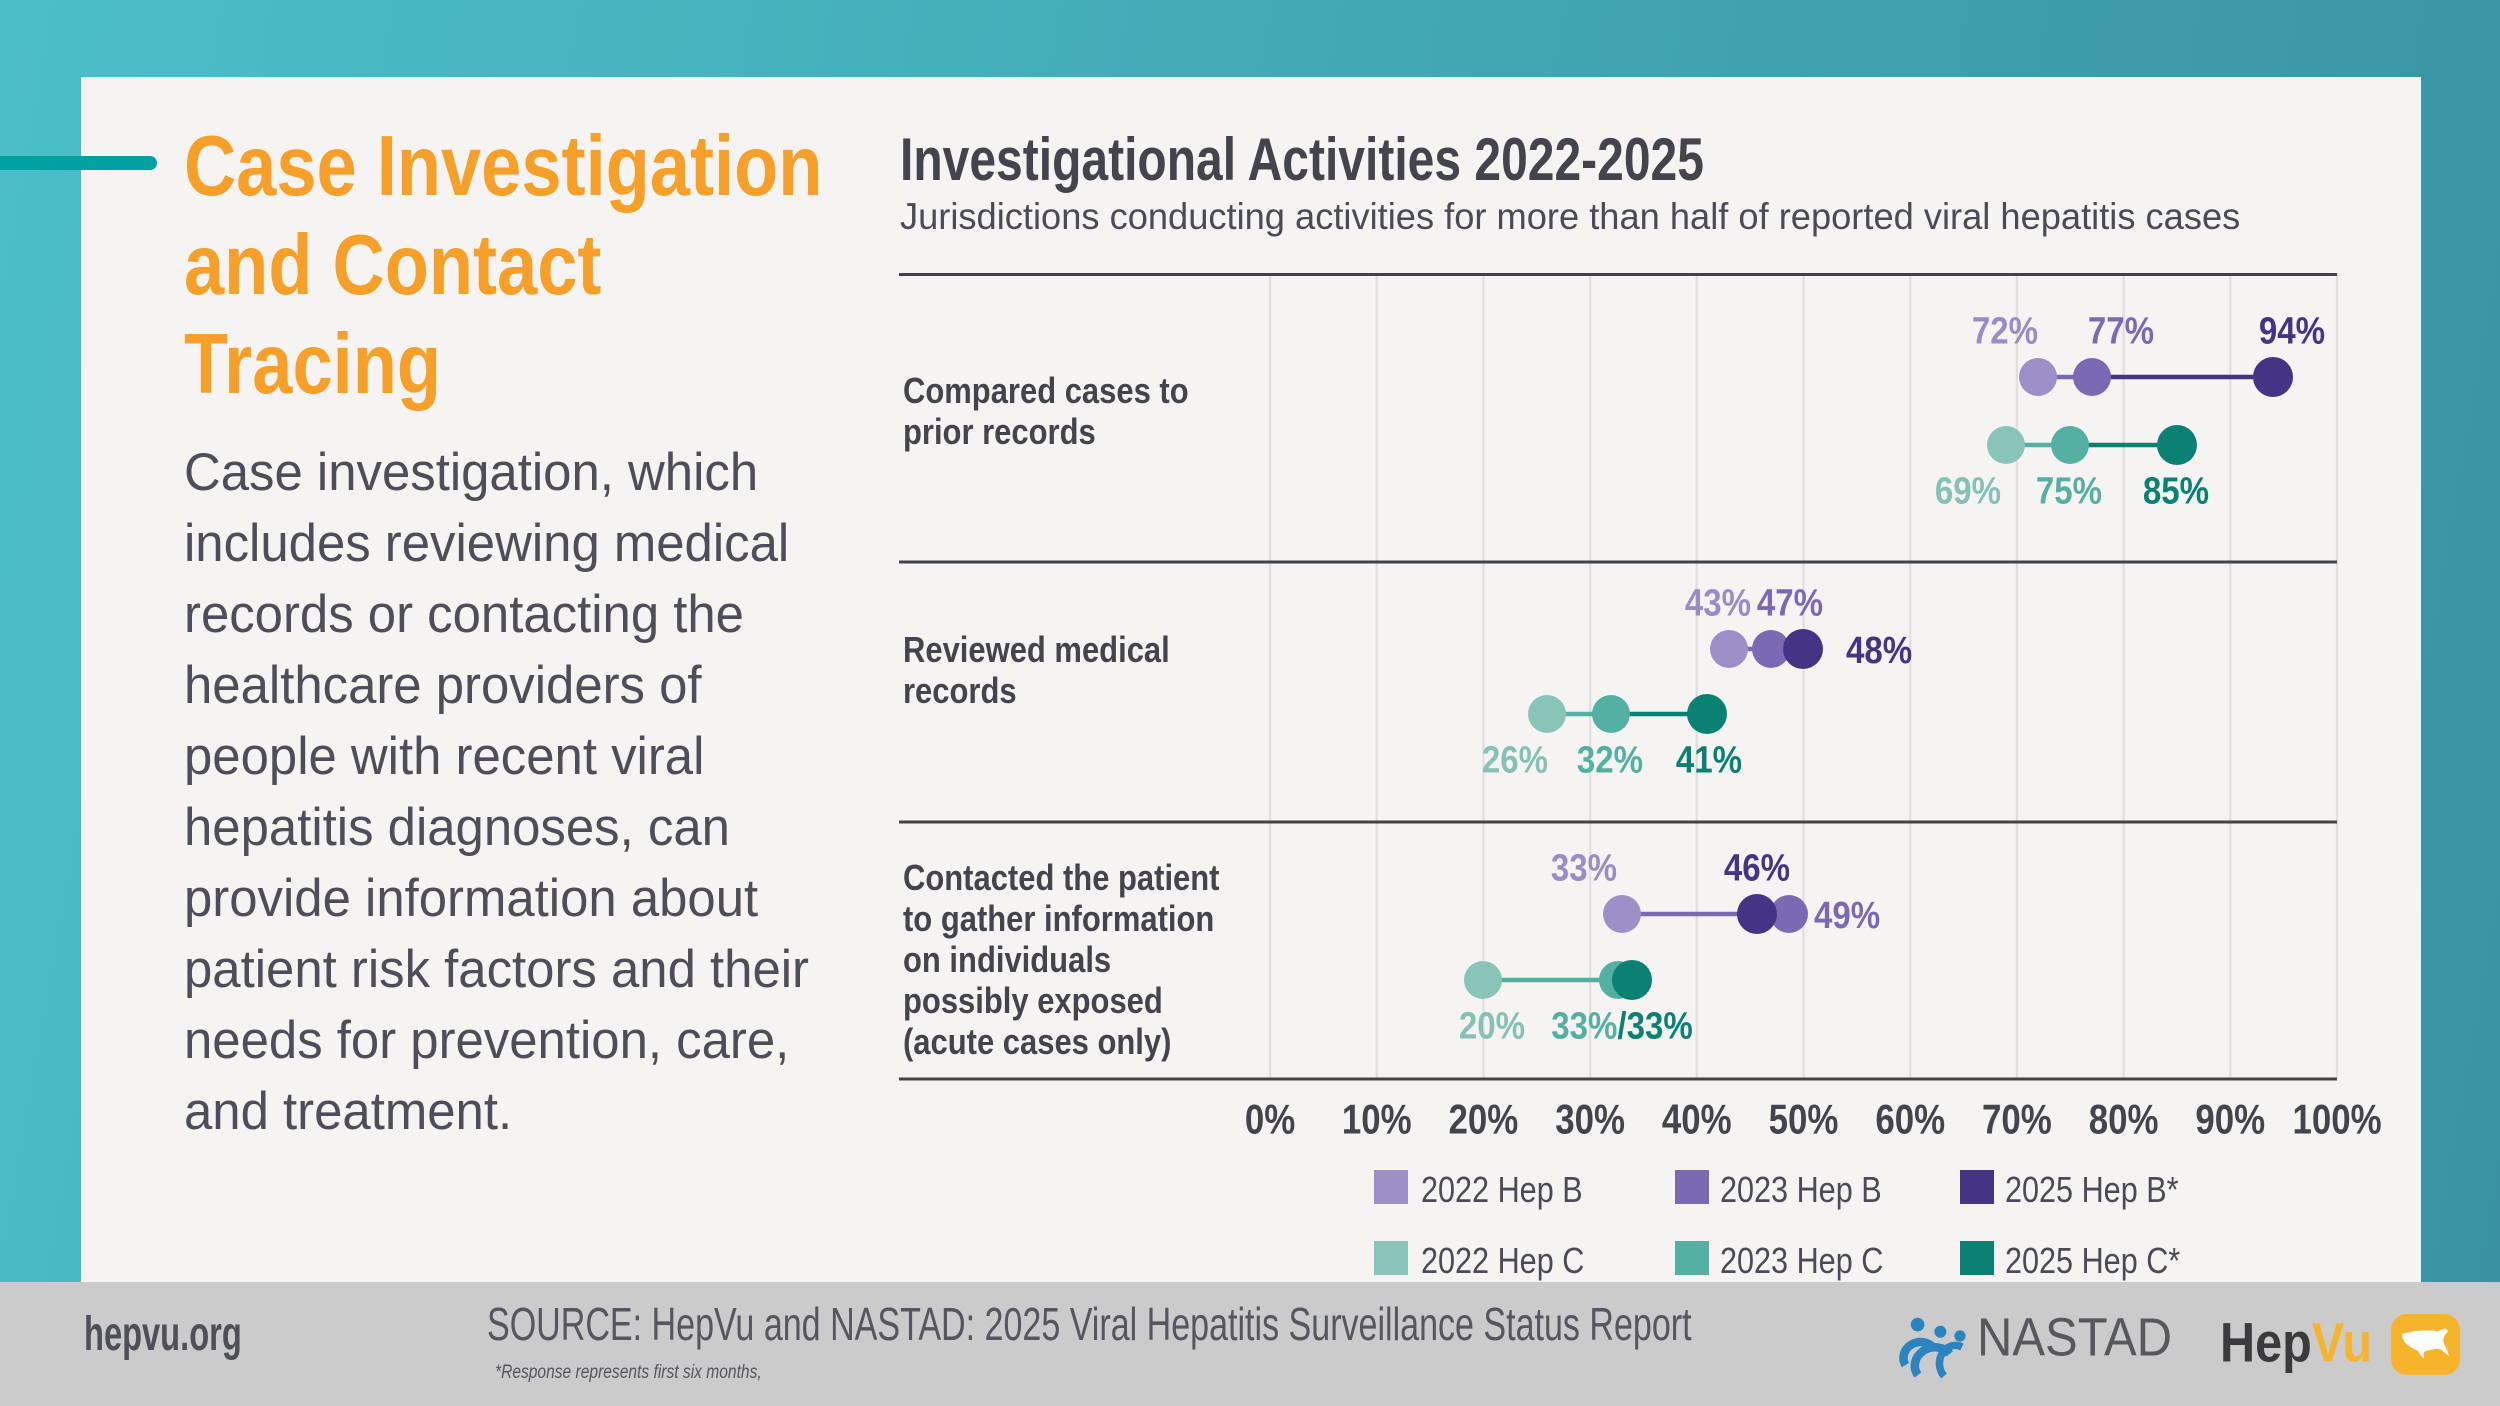  I want to click on svg-text: 49%, so click(1847, 915).